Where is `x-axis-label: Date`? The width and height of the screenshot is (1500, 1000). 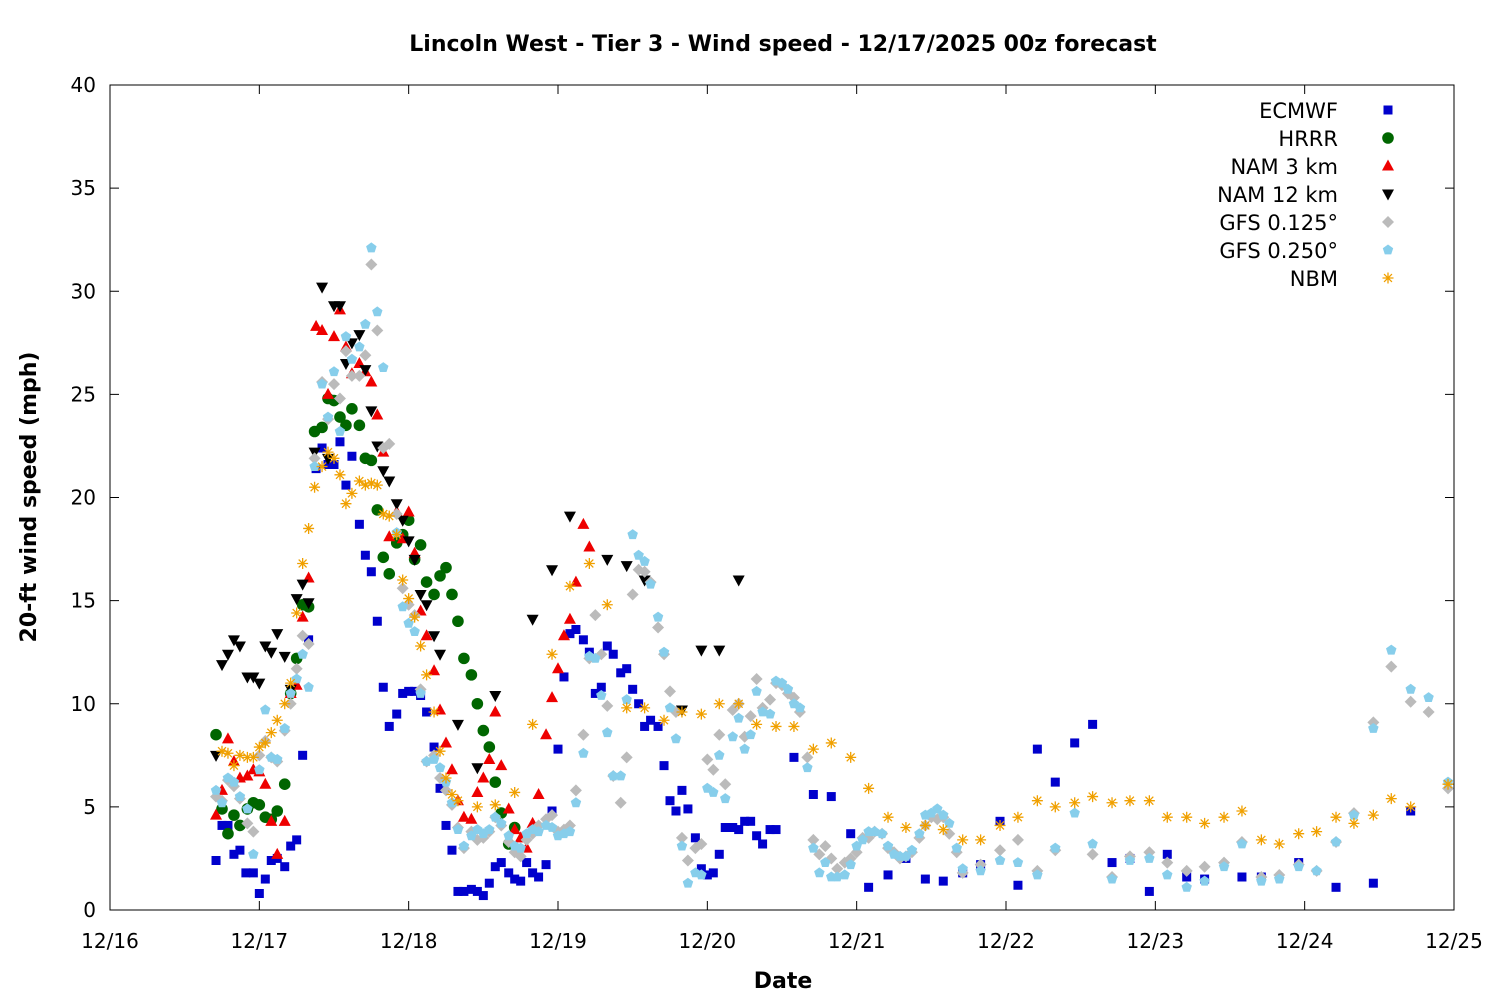 x-axis-label: Date is located at coordinates (783, 981).